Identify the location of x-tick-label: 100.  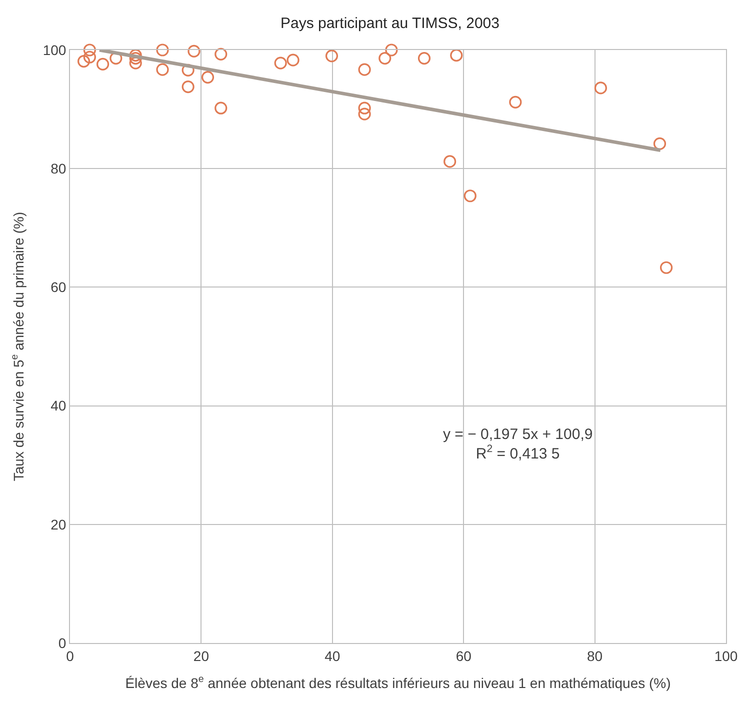
(726, 656).